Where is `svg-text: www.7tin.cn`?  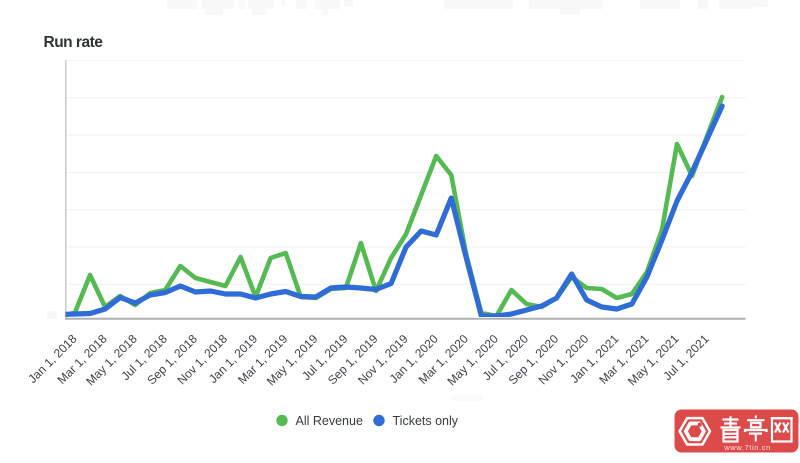
svg-text: www.7tin.cn is located at coordinates (747, 447).